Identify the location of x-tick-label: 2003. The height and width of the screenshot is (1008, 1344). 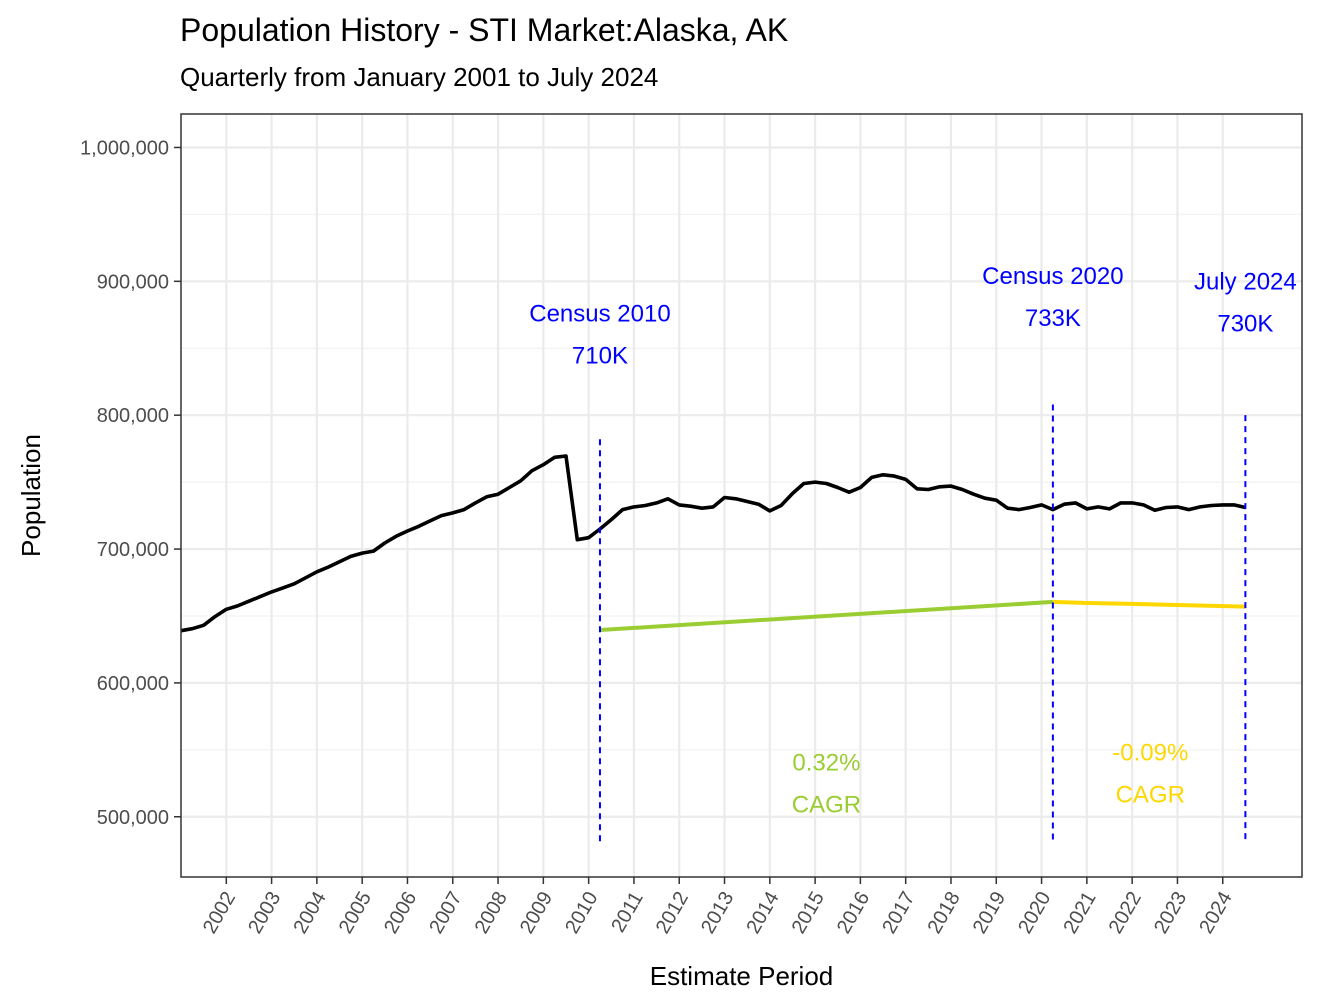
(264, 913).